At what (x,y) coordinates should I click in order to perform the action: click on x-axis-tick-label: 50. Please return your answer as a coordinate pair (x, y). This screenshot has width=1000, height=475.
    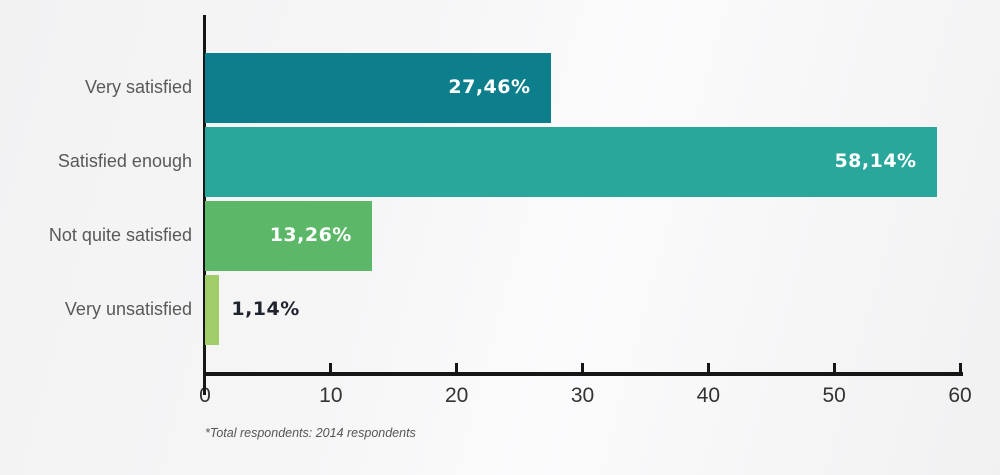
    Looking at the image, I should click on (834, 395).